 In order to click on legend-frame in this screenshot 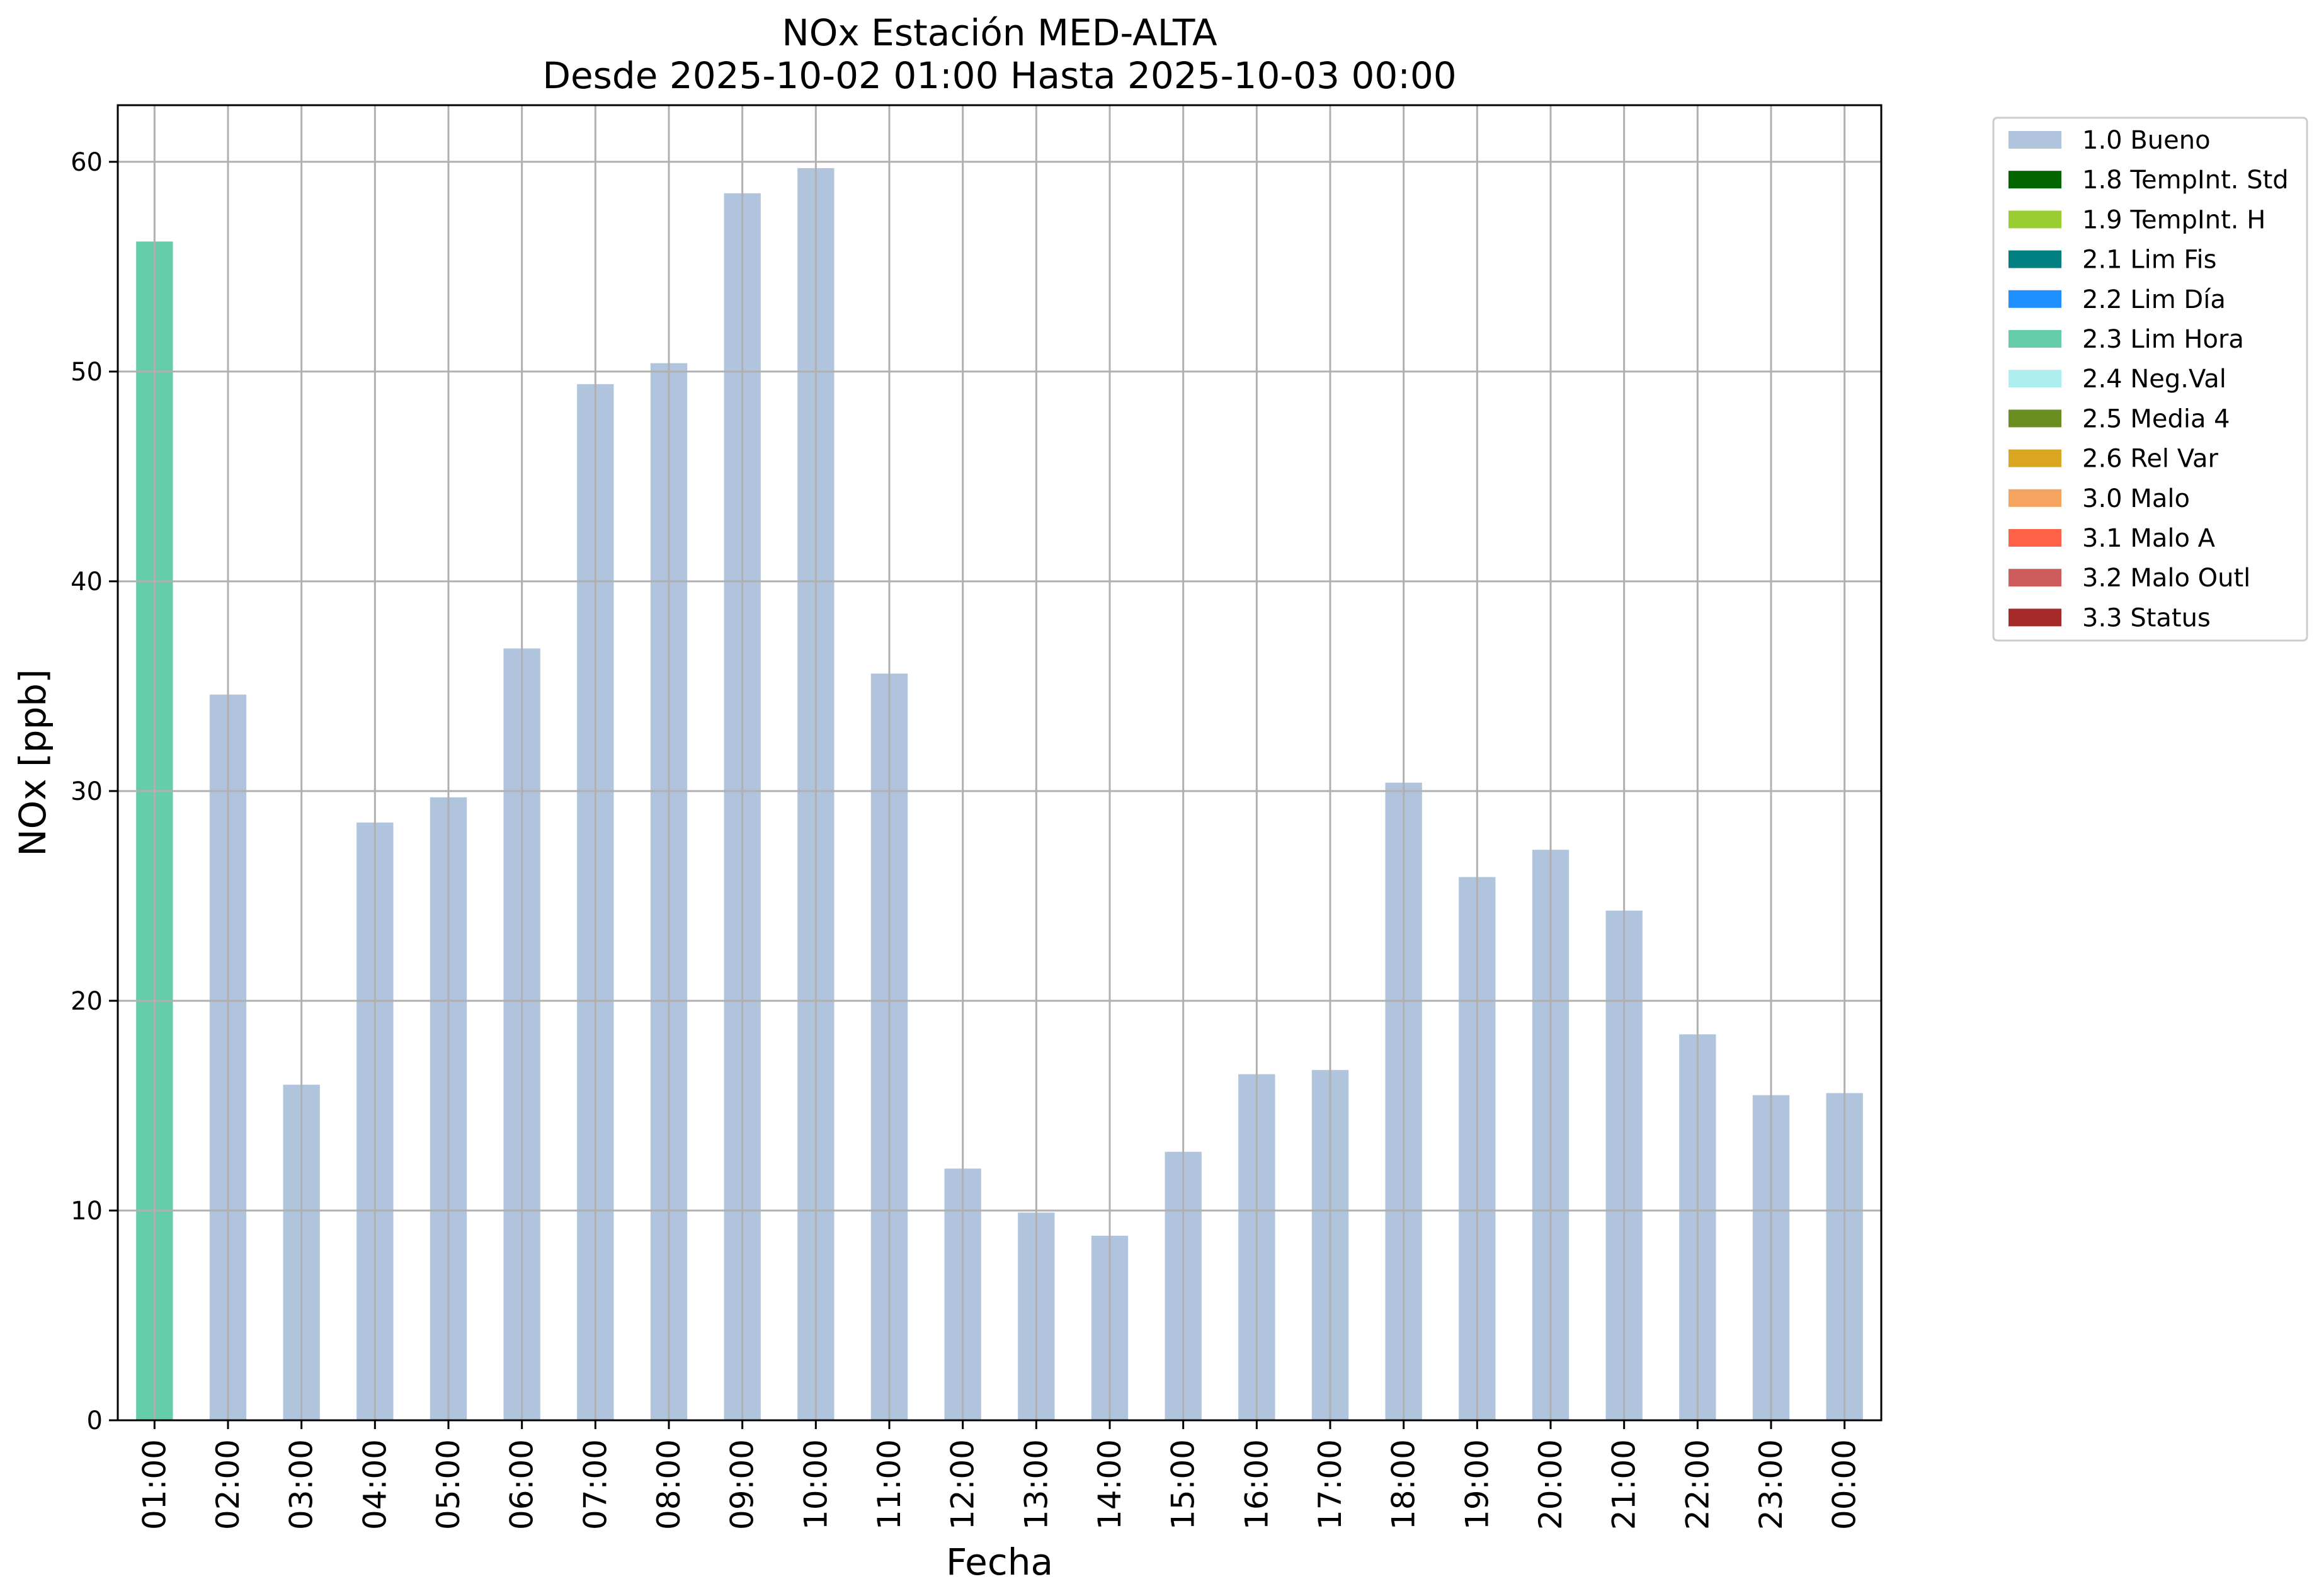, I will do `click(2150, 379)`.